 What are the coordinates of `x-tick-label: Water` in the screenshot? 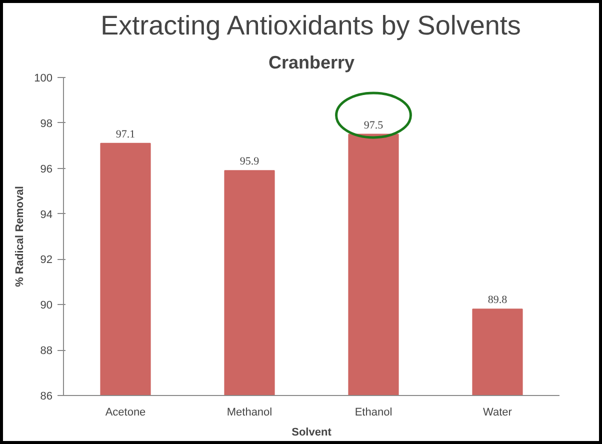 It's located at (497, 412).